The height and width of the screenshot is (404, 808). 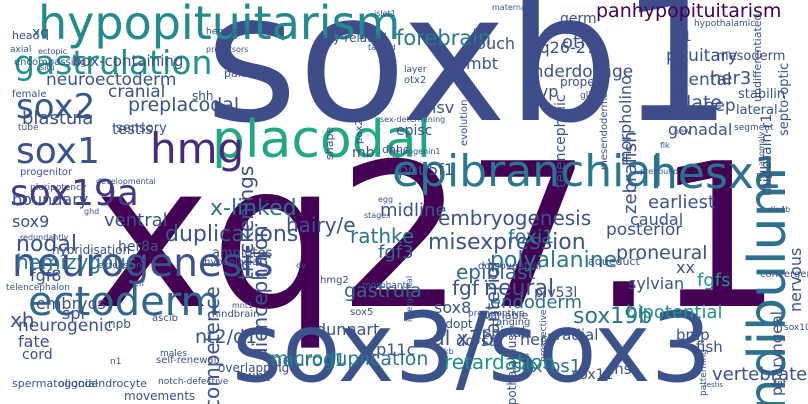 I want to click on cloud-word: hypothalamic, so click(x=725, y=24).